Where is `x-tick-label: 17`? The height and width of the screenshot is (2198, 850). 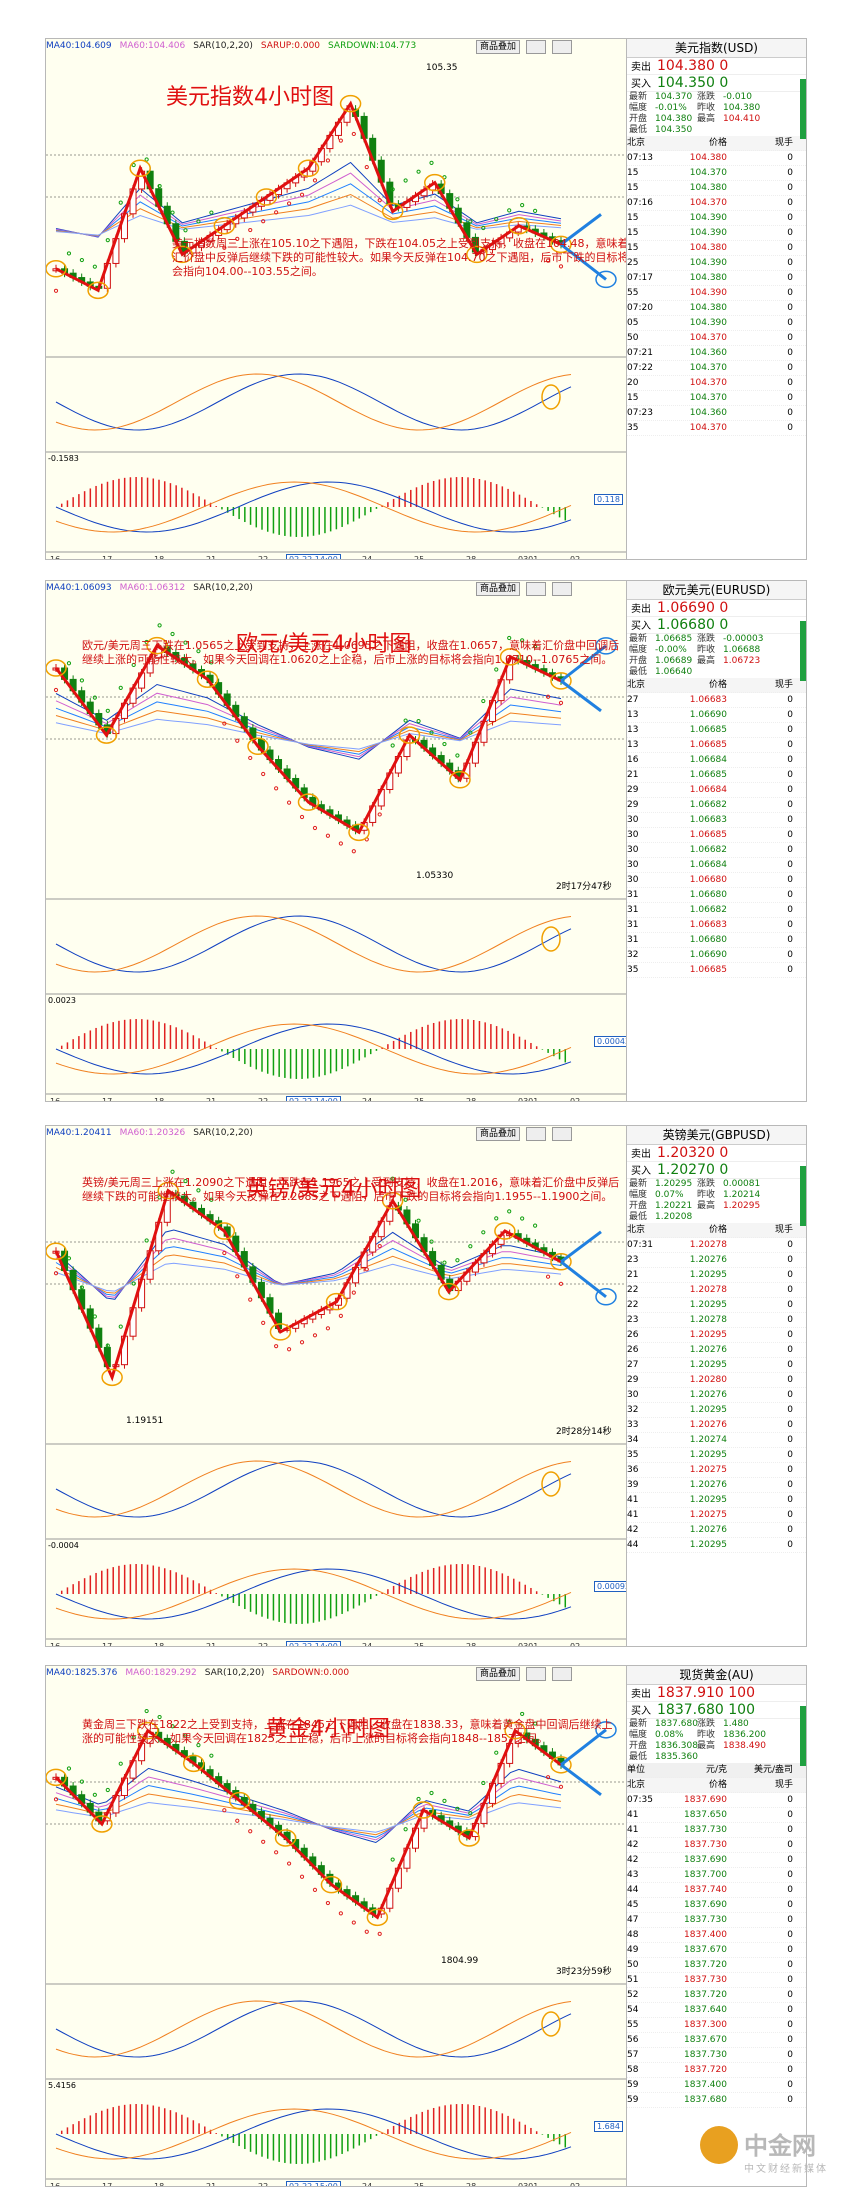
x-tick-label: 17 is located at coordinates (107, 557).